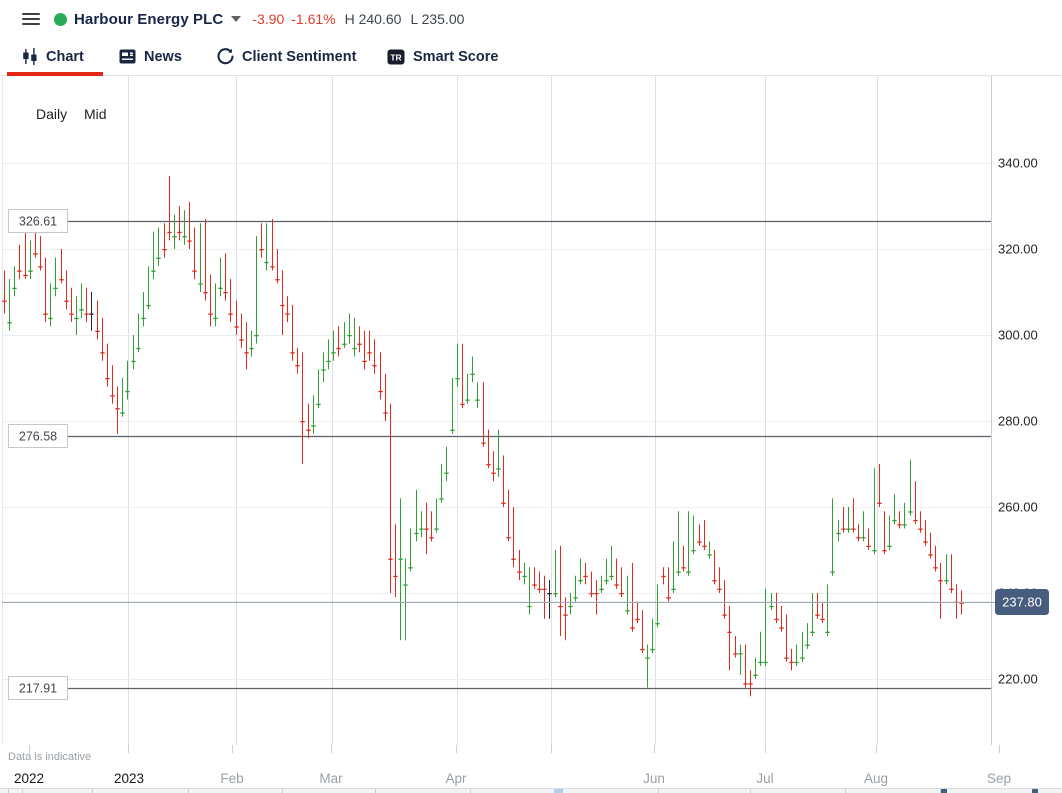  What do you see at coordinates (1018, 335) in the screenshot?
I see `y-axis-tick: 300.00` at bounding box center [1018, 335].